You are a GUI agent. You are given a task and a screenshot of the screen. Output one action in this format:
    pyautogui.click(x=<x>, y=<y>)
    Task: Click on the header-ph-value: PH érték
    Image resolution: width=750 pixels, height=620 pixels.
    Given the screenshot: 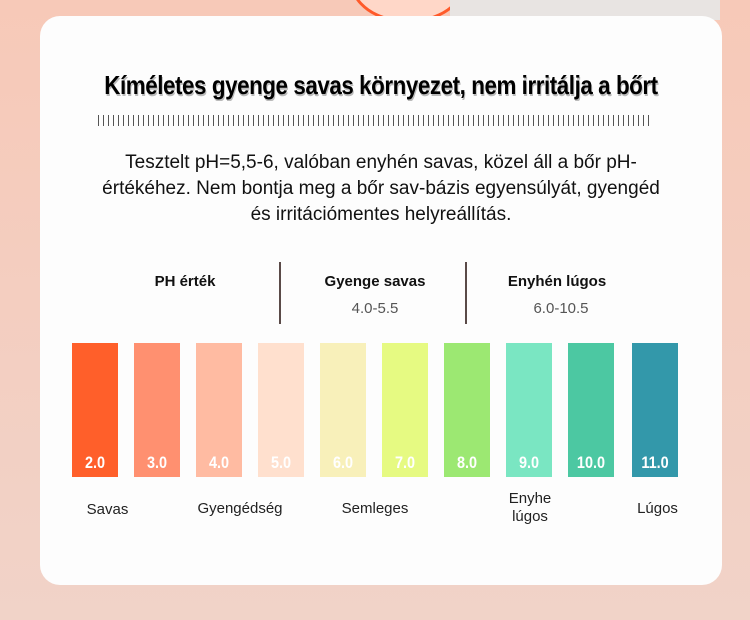 What is the action you would take?
    pyautogui.click(x=185, y=281)
    